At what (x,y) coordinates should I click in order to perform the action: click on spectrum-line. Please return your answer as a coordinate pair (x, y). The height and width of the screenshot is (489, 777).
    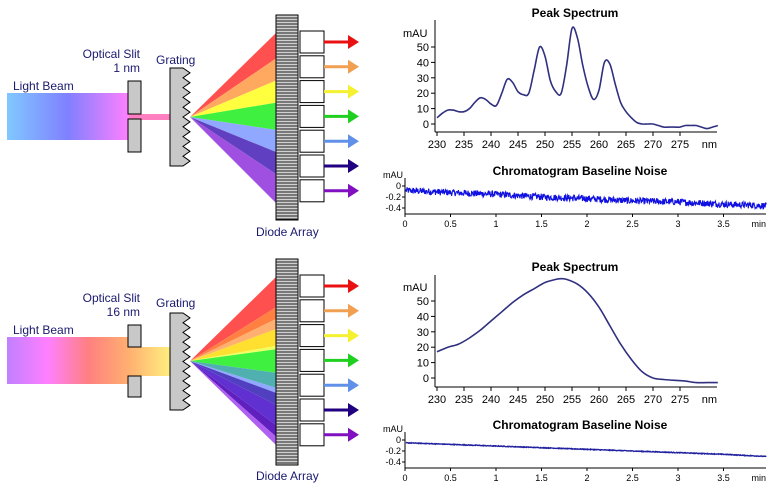
    Looking at the image, I should click on (577, 78).